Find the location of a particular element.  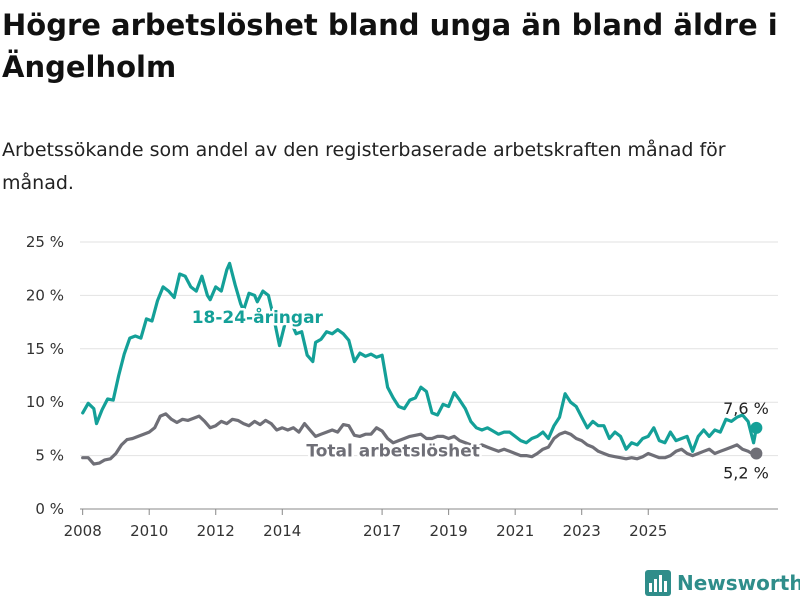

x-tick-label: 2019 is located at coordinates (449, 531).